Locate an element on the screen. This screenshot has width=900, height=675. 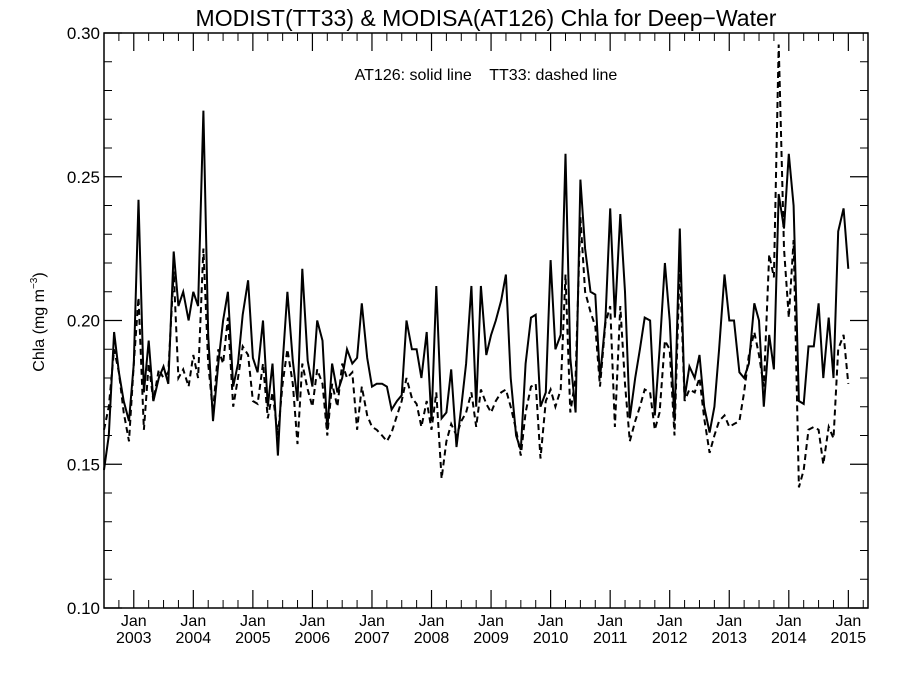
y-tick-label: 0.20 is located at coordinates (83, 321).